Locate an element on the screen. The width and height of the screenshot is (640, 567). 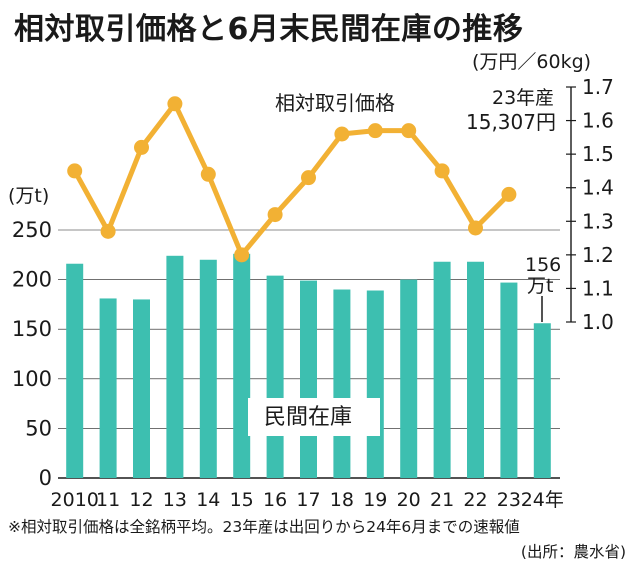
left-tick-label: 250 is located at coordinates (32, 230).